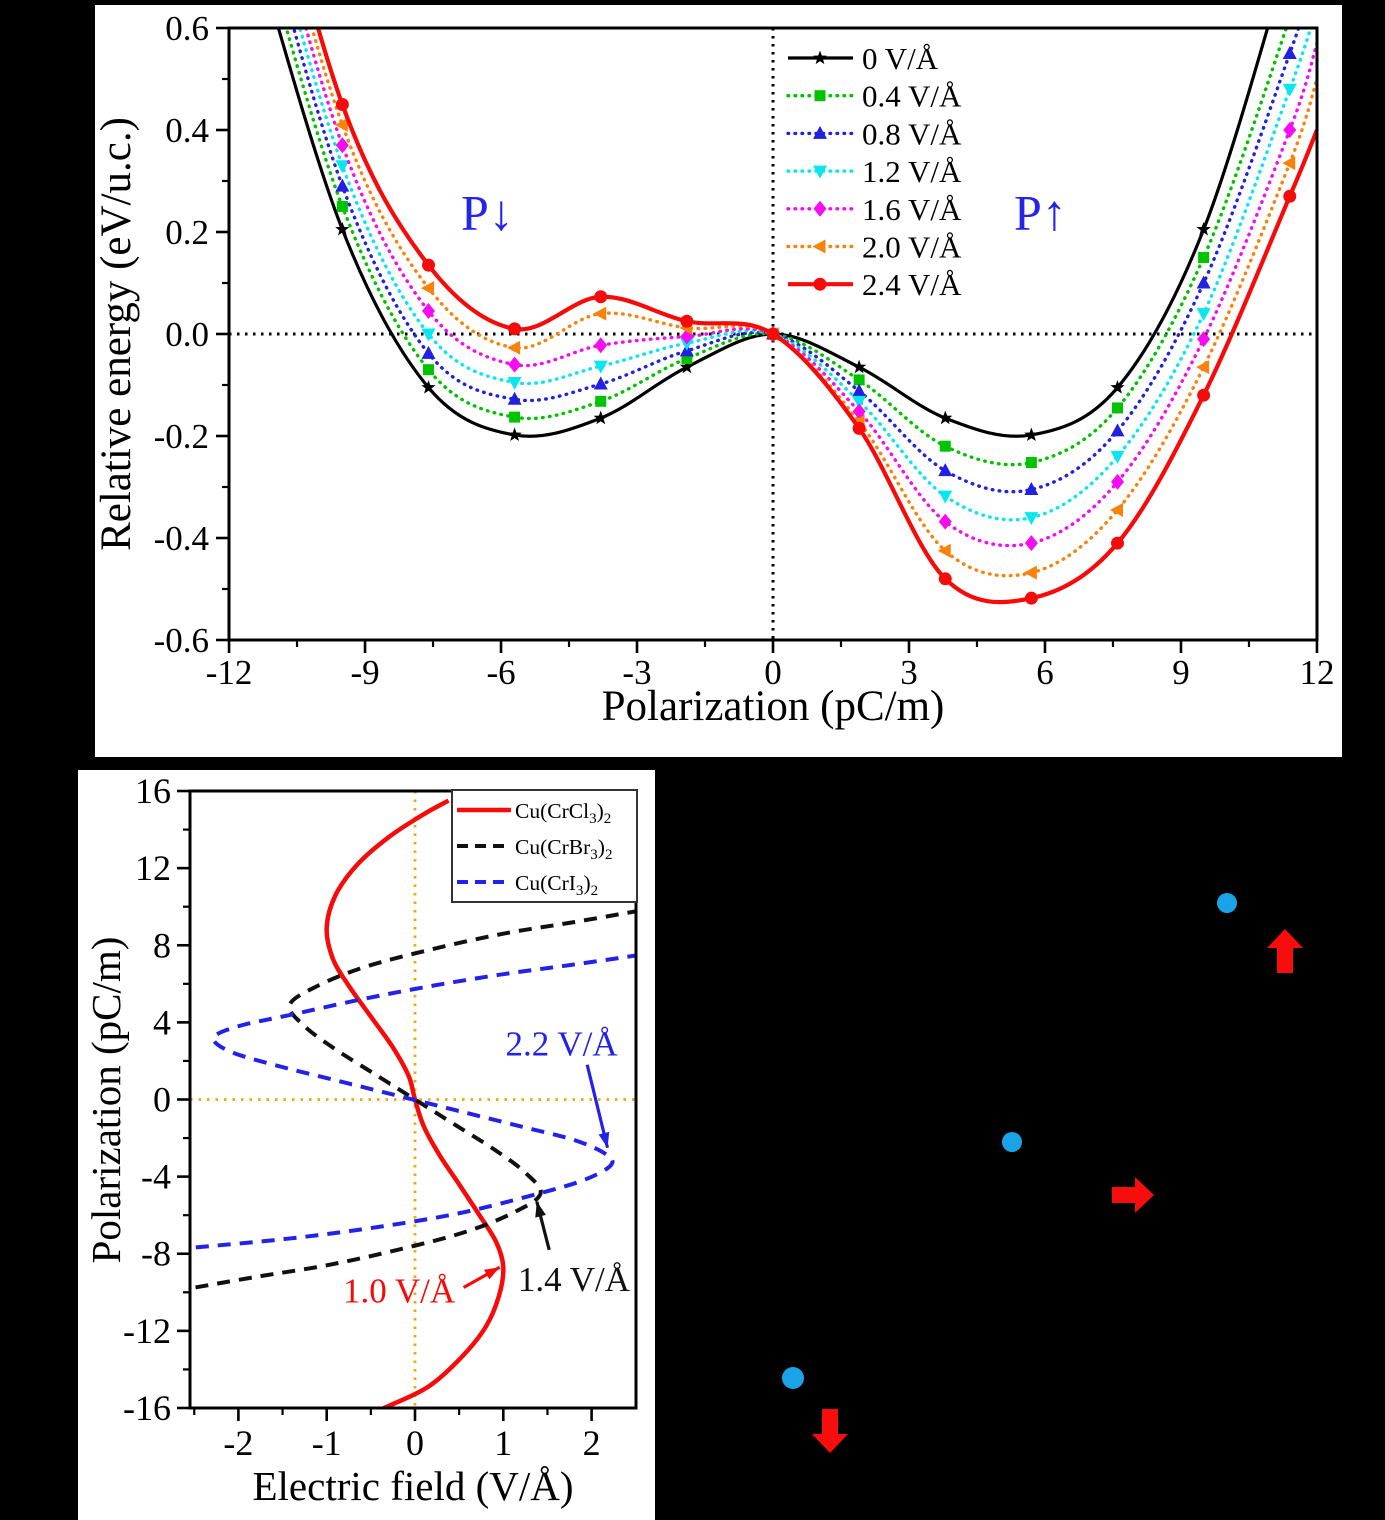 This screenshot has width=1385, height=1520. Describe the element at coordinates (187, 232) in the screenshot. I see `y-tick-label: 0.2` at that location.